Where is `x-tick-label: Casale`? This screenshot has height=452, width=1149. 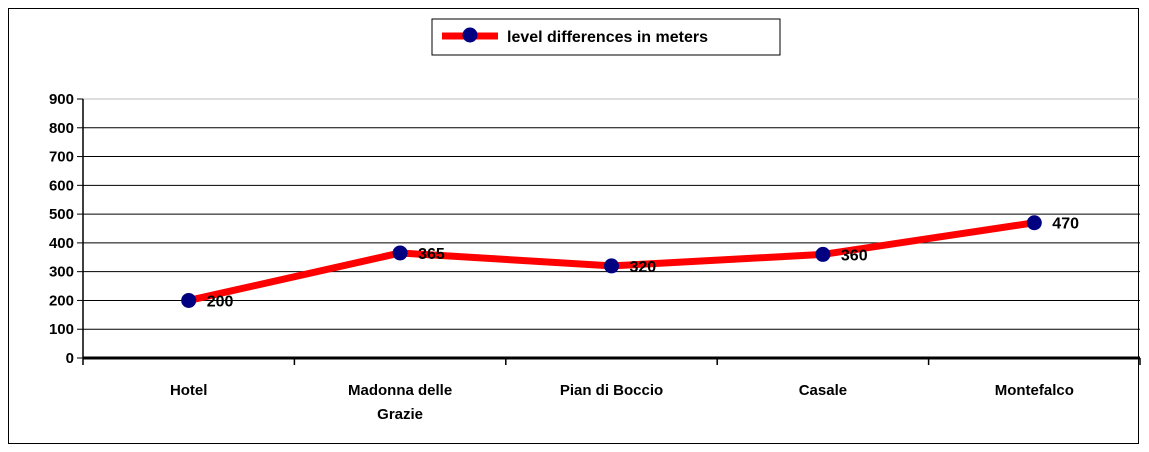 x-tick-label: Casale is located at coordinates (823, 390).